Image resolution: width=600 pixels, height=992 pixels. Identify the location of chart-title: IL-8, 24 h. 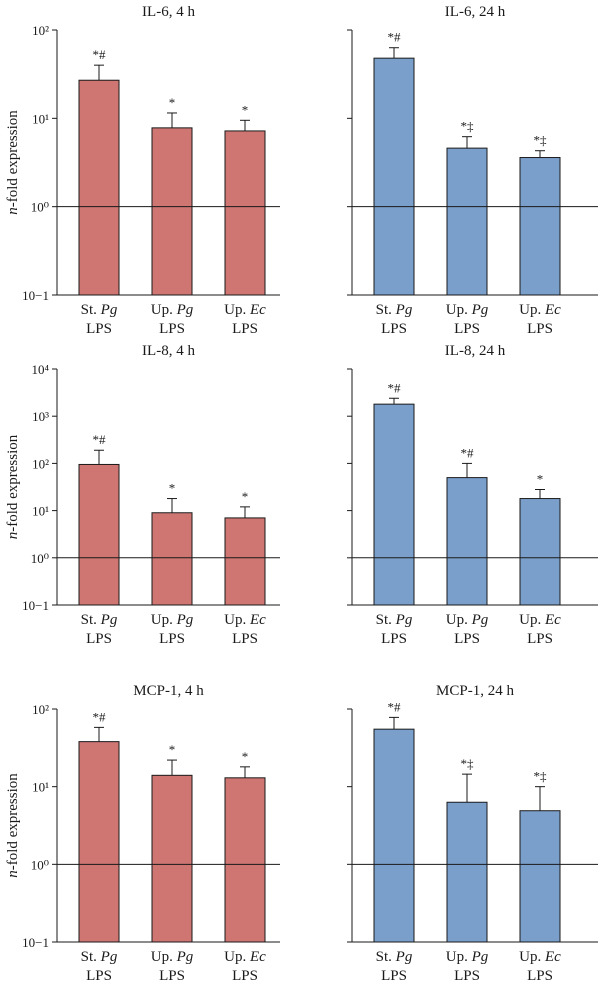
(475, 351).